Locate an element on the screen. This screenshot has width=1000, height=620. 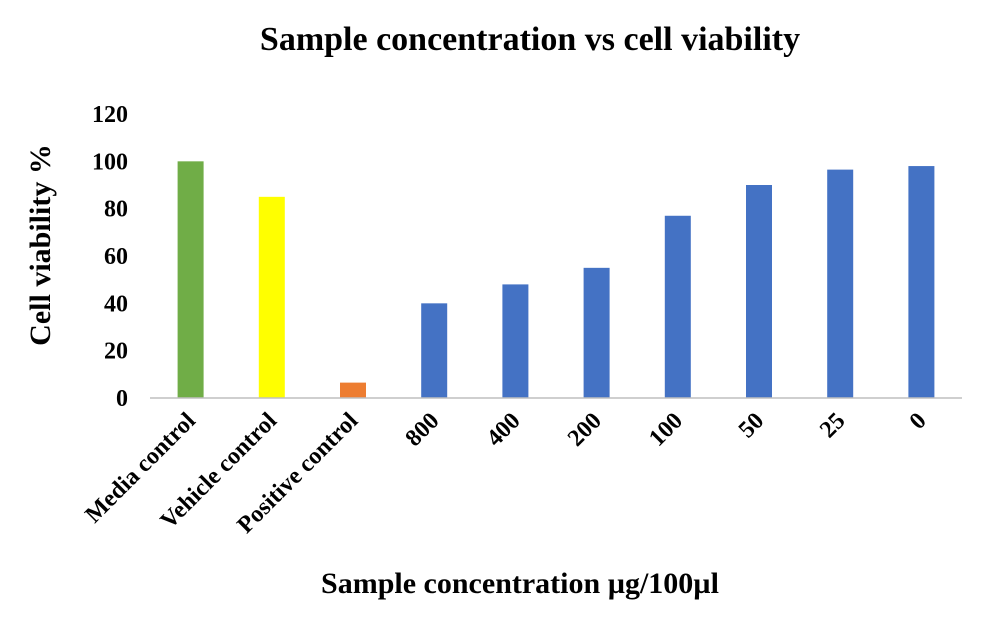
x-tick-label: 400 is located at coordinates (504, 430).